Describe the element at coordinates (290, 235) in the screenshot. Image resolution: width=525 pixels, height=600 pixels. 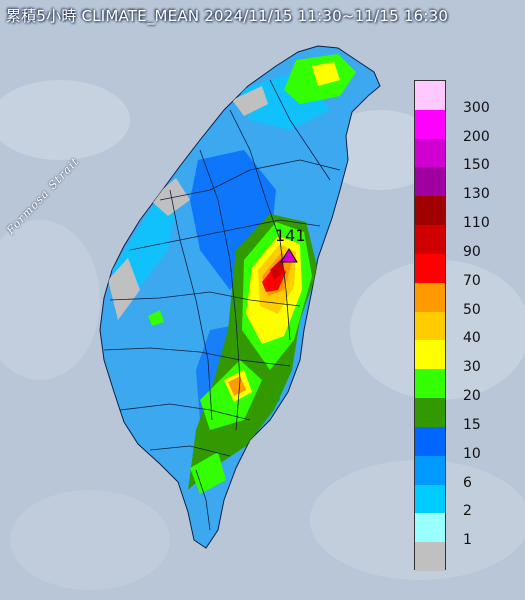
I see `max-rainfall-value: 141` at that location.